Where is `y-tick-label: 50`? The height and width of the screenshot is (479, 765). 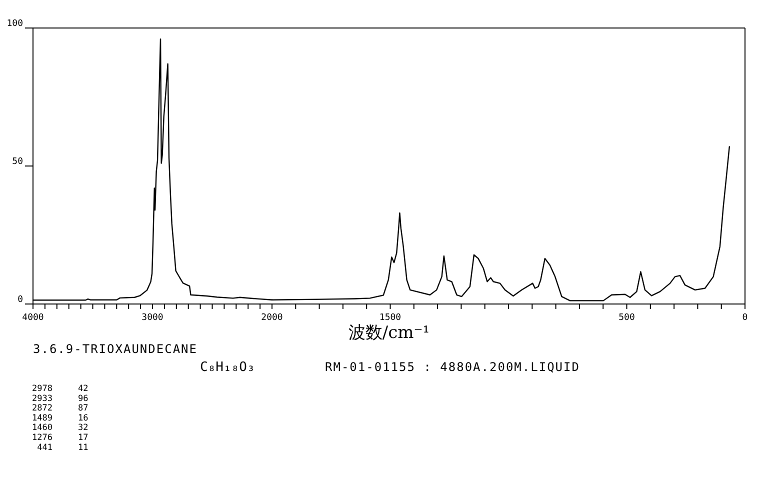
y-tick-label: 50 is located at coordinates (17, 162).